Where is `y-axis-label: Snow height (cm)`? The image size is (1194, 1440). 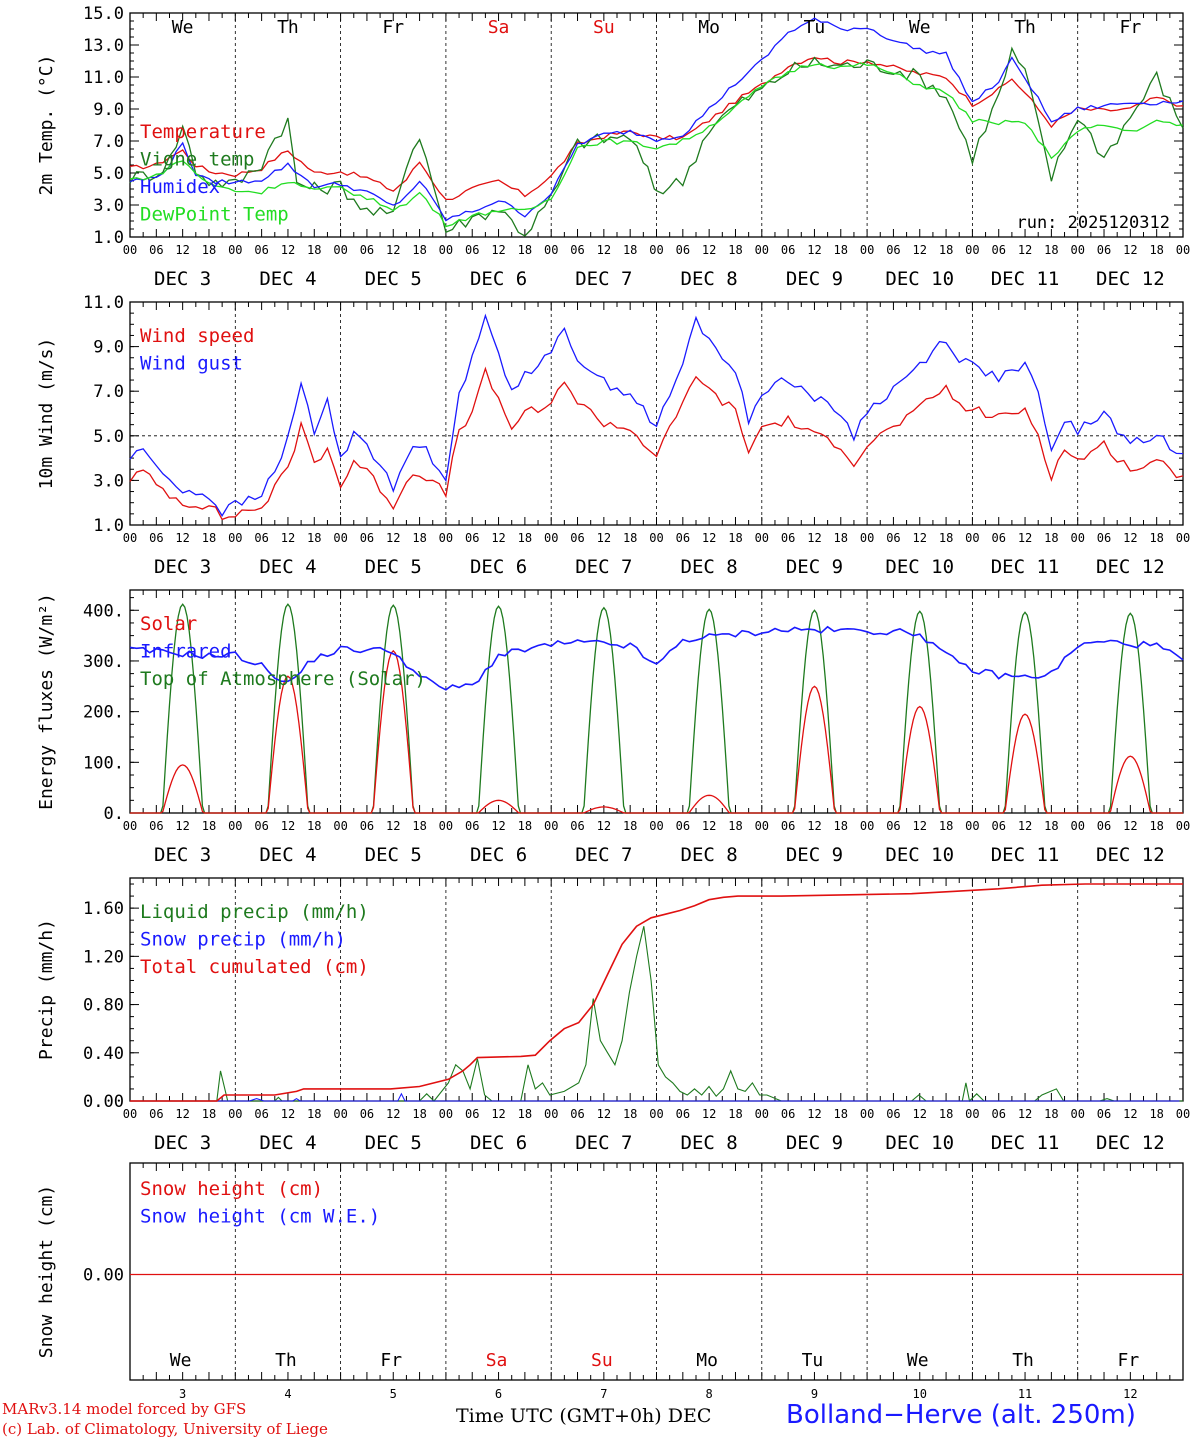
y-axis-label: Snow height (cm) is located at coordinates (46, 1271).